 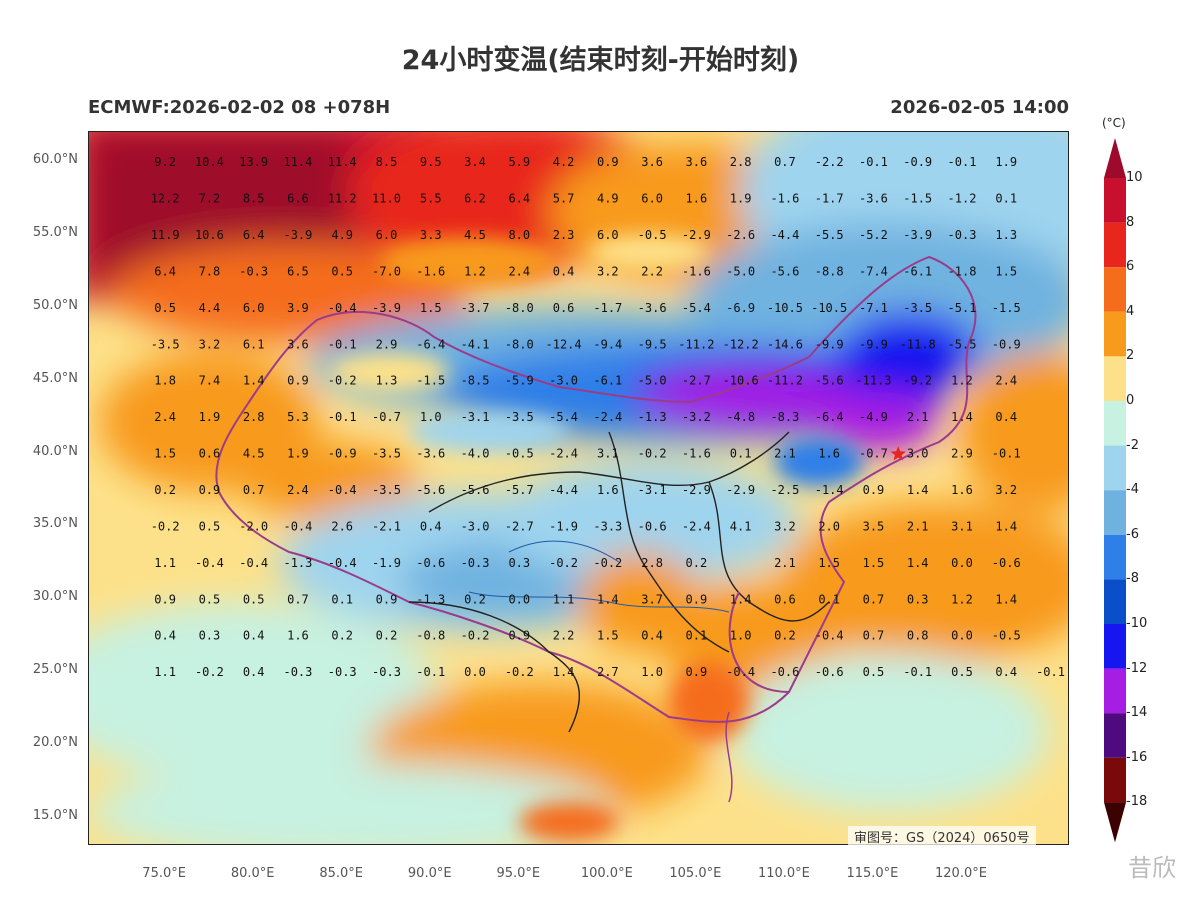 I want to click on valid-time-label: 2026-02-05 14:00, so click(x=979, y=107).